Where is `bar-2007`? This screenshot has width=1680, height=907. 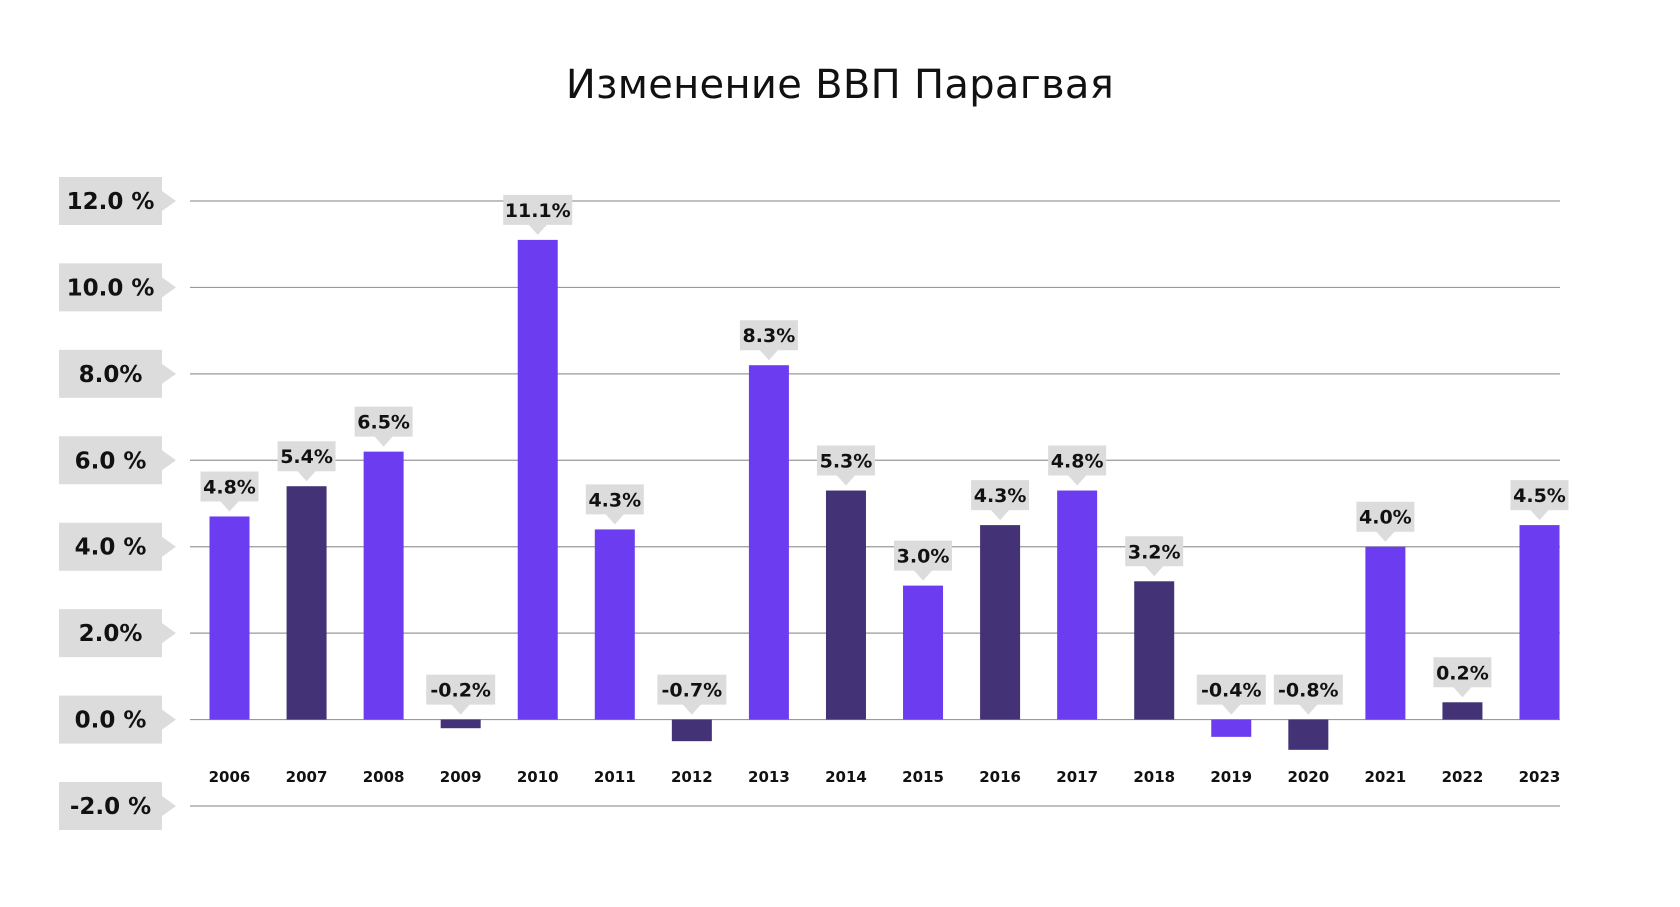
bar-2007 is located at coordinates (306, 603).